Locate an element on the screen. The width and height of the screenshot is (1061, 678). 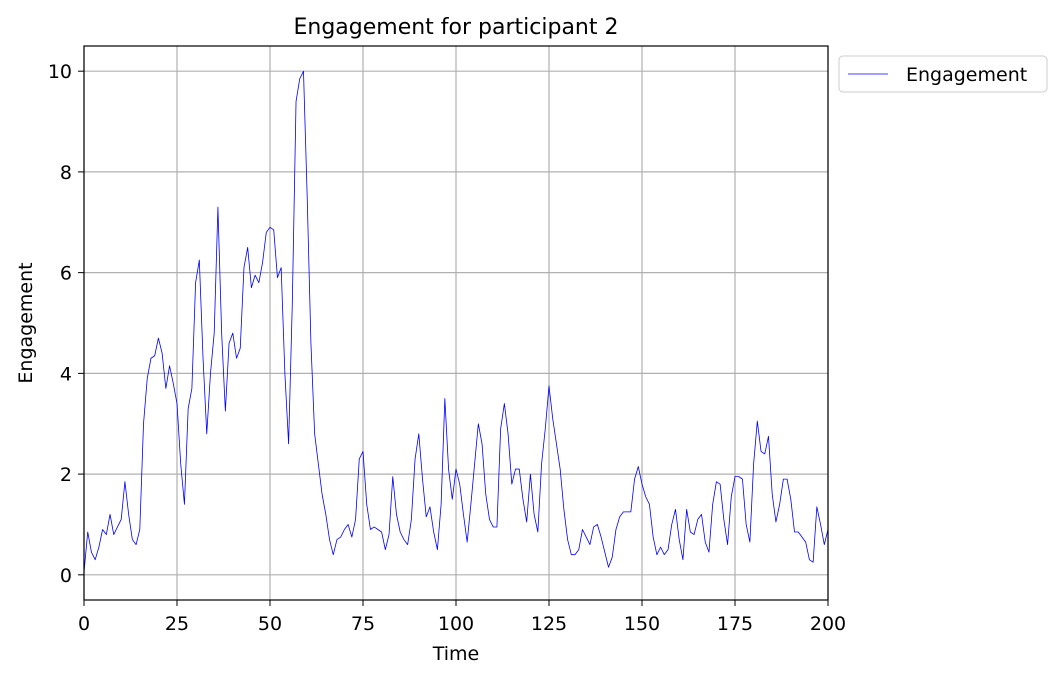
x-tick-label: 75 is located at coordinates (363, 624).